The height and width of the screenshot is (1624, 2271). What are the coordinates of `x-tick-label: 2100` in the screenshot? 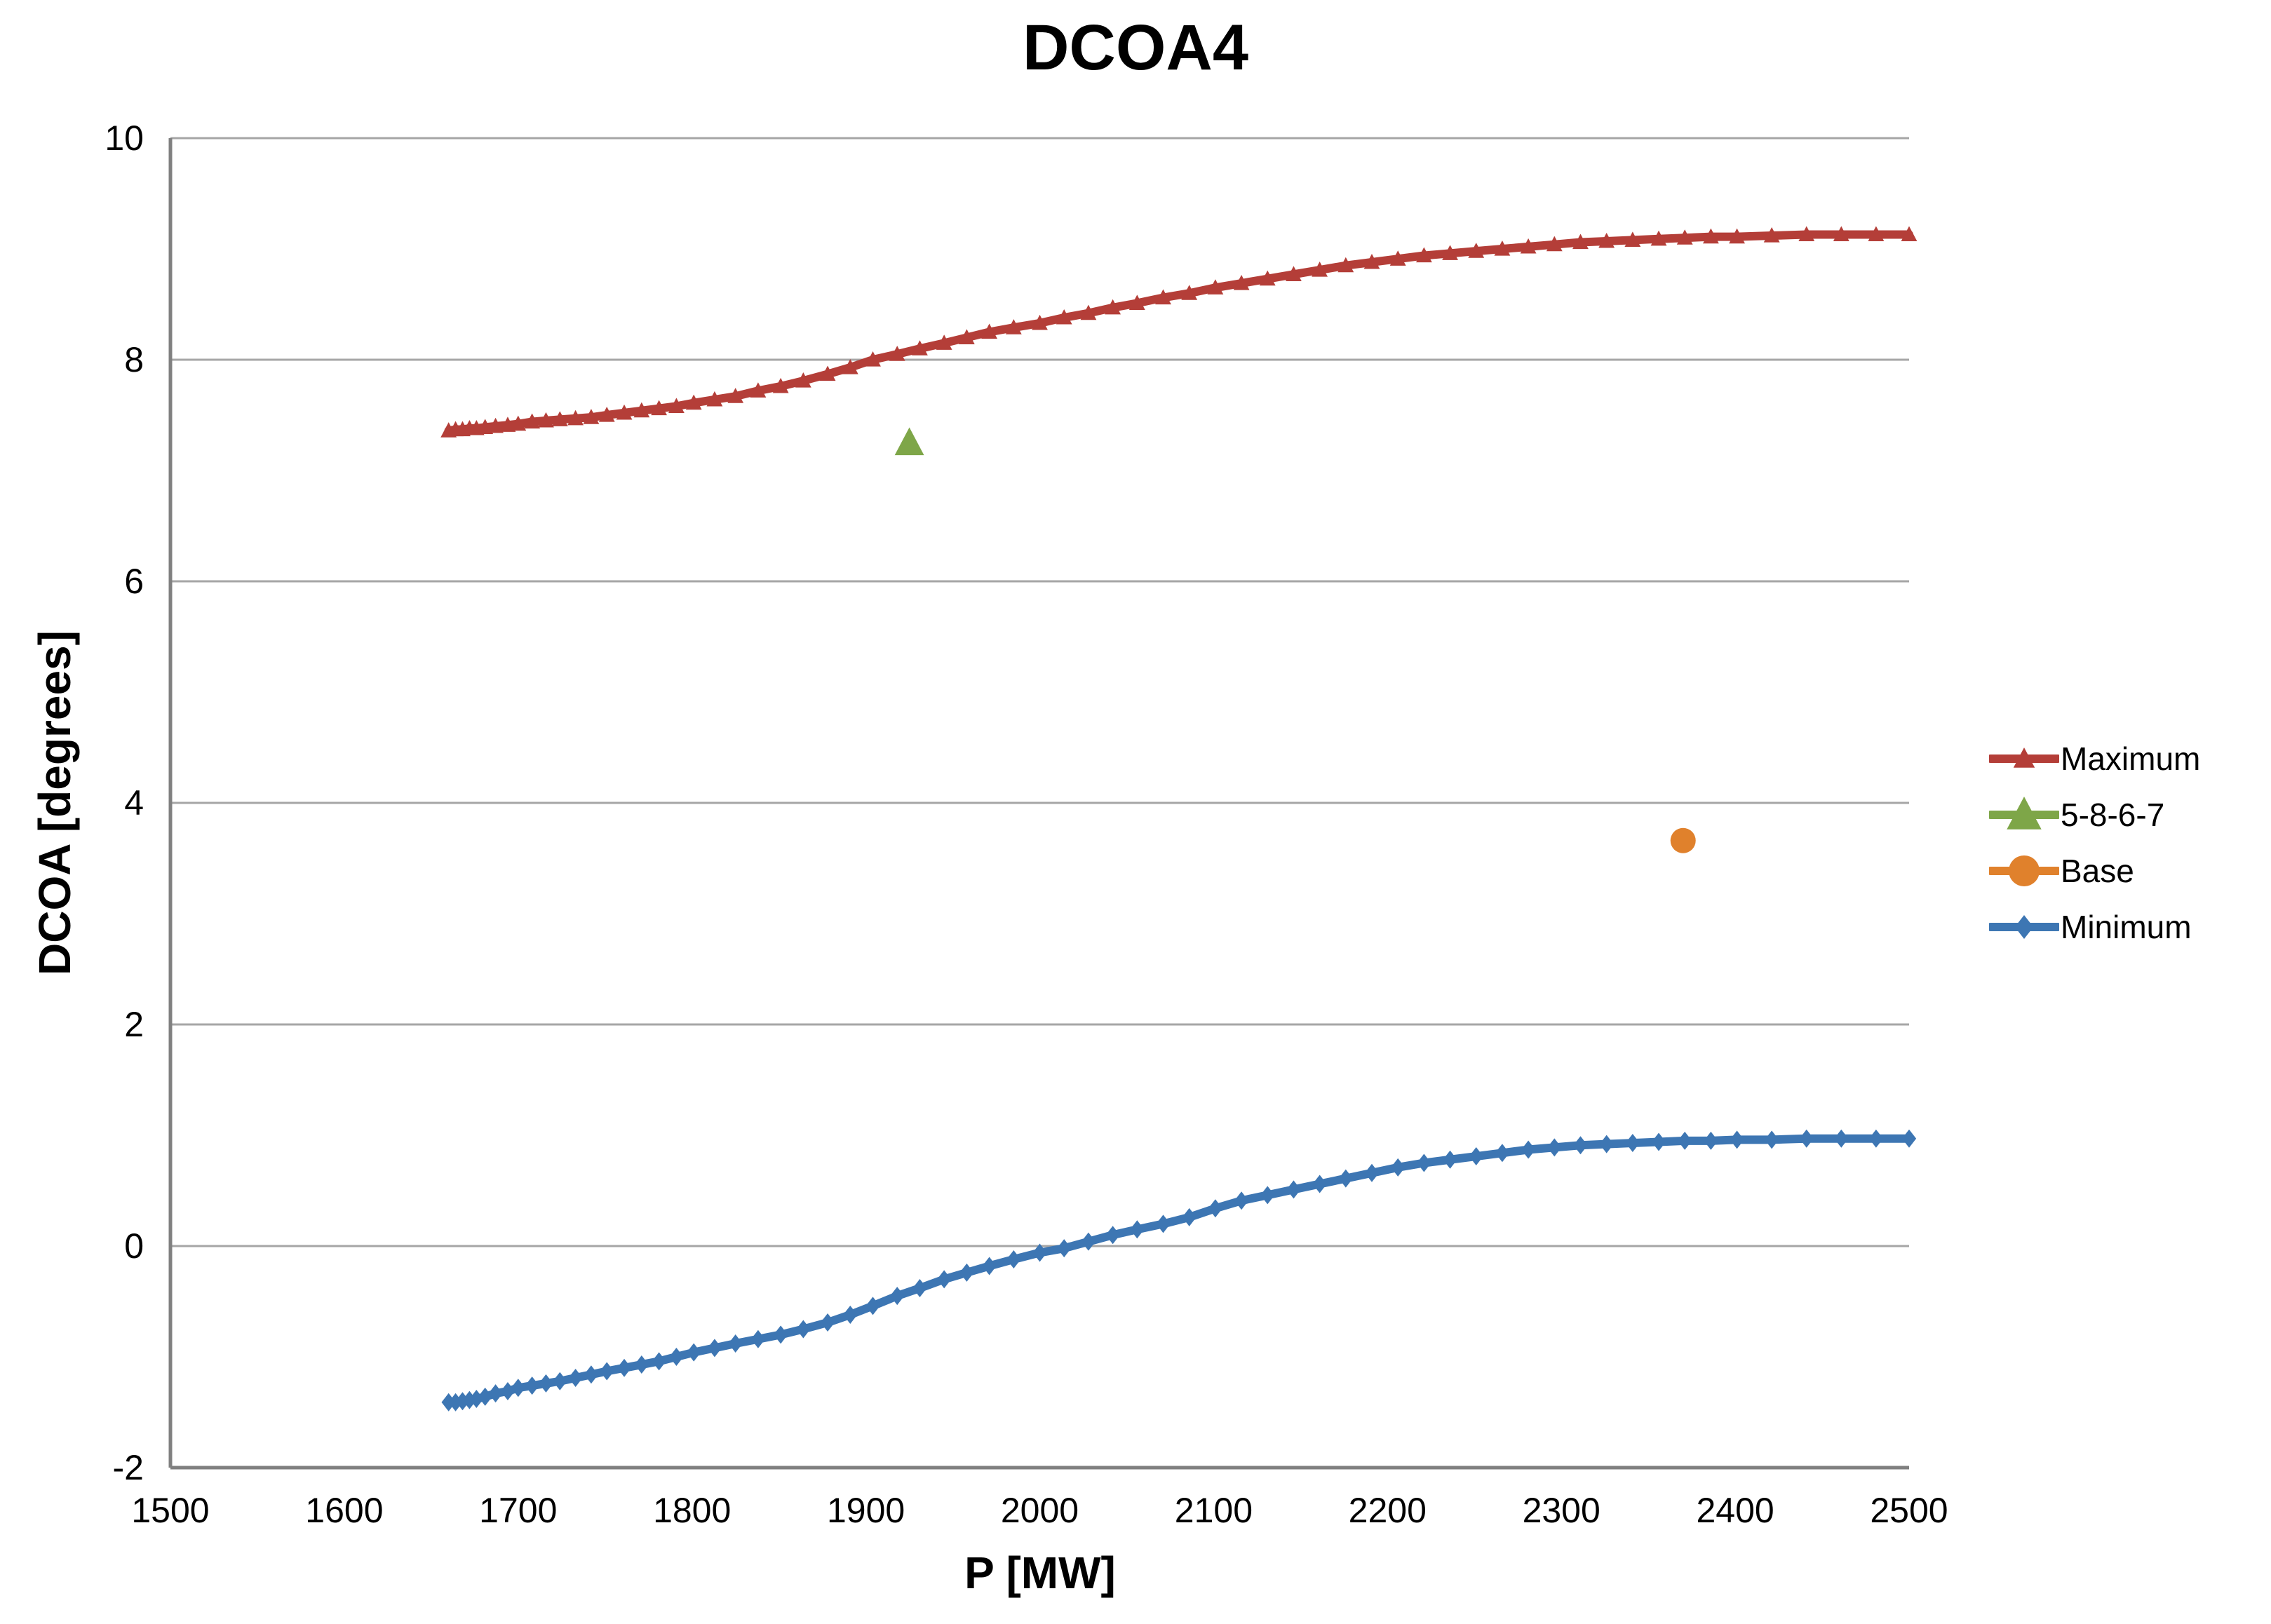 It's located at (1214, 1510).